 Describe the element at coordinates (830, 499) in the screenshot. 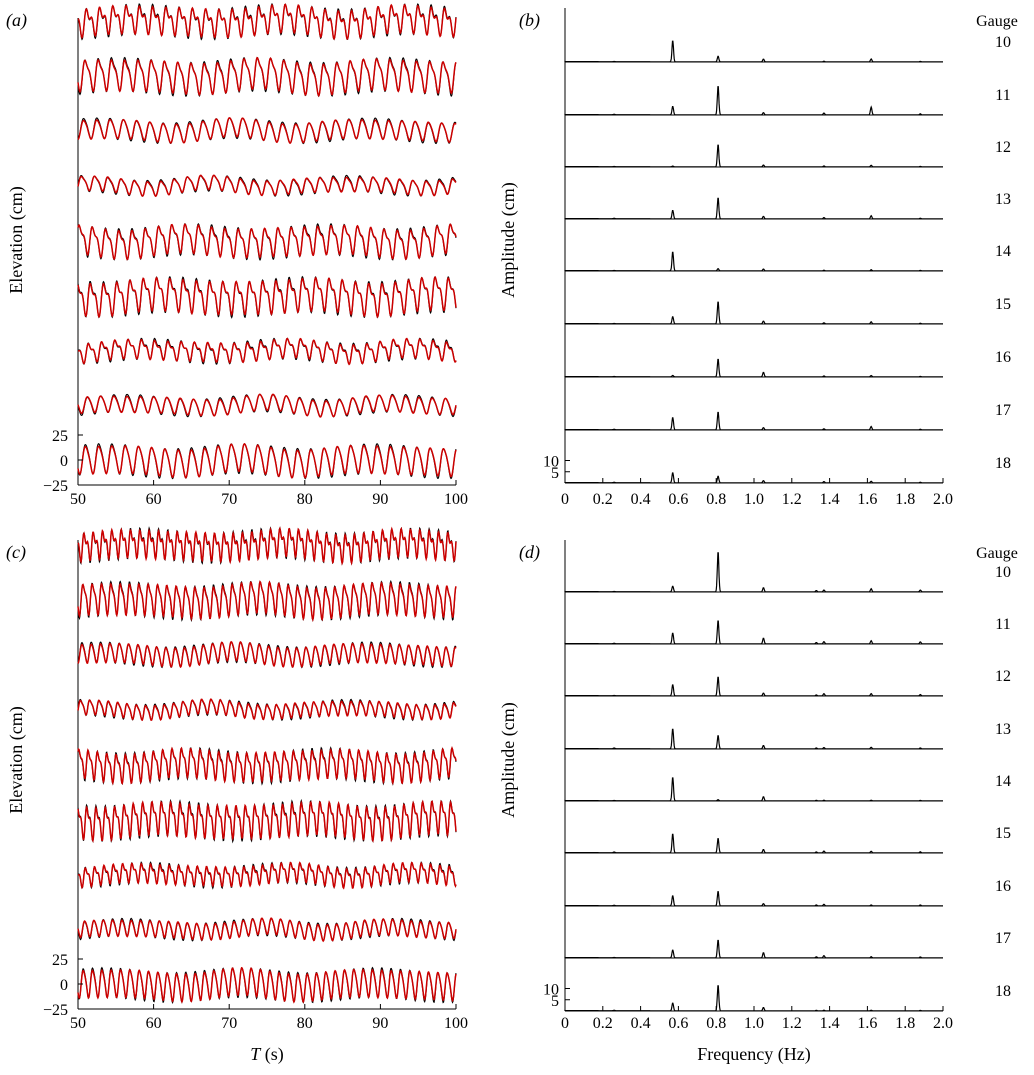

I see `x-tick-label: 1.4` at that location.